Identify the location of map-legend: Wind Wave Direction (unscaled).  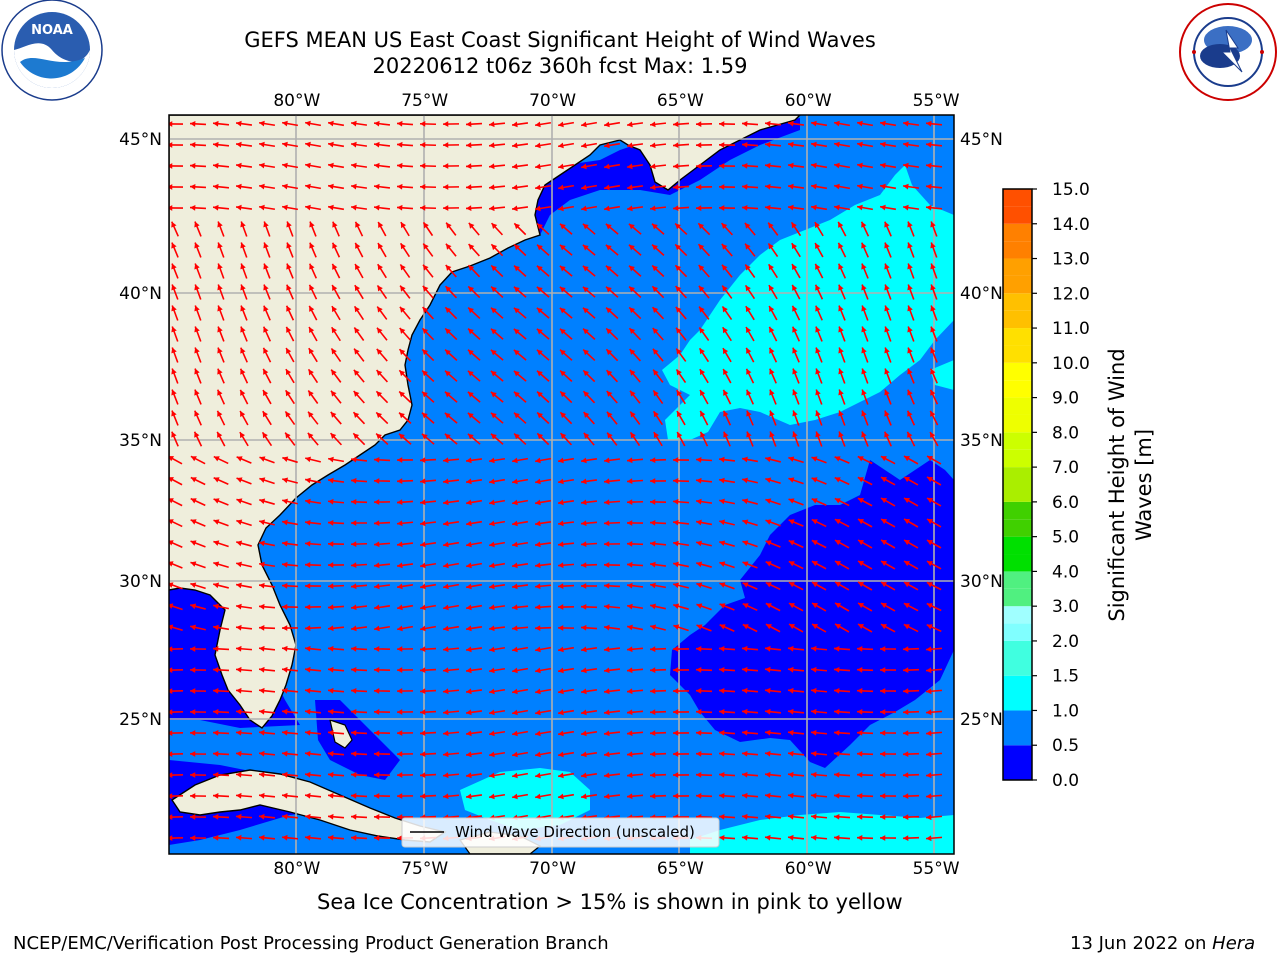
(560, 832).